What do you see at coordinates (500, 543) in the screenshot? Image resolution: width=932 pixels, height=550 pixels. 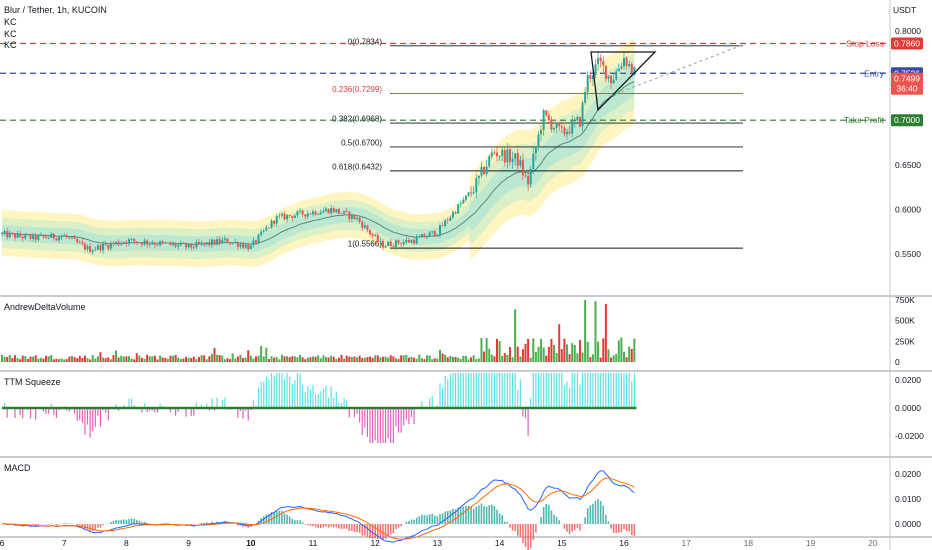 I see `time-axis-tick: 14` at bounding box center [500, 543].